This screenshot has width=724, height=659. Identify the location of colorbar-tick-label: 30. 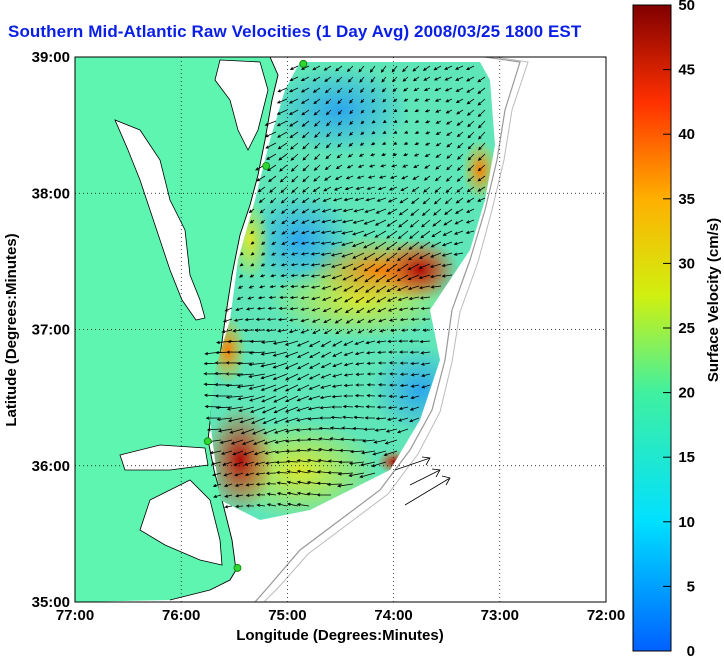
(686, 263).